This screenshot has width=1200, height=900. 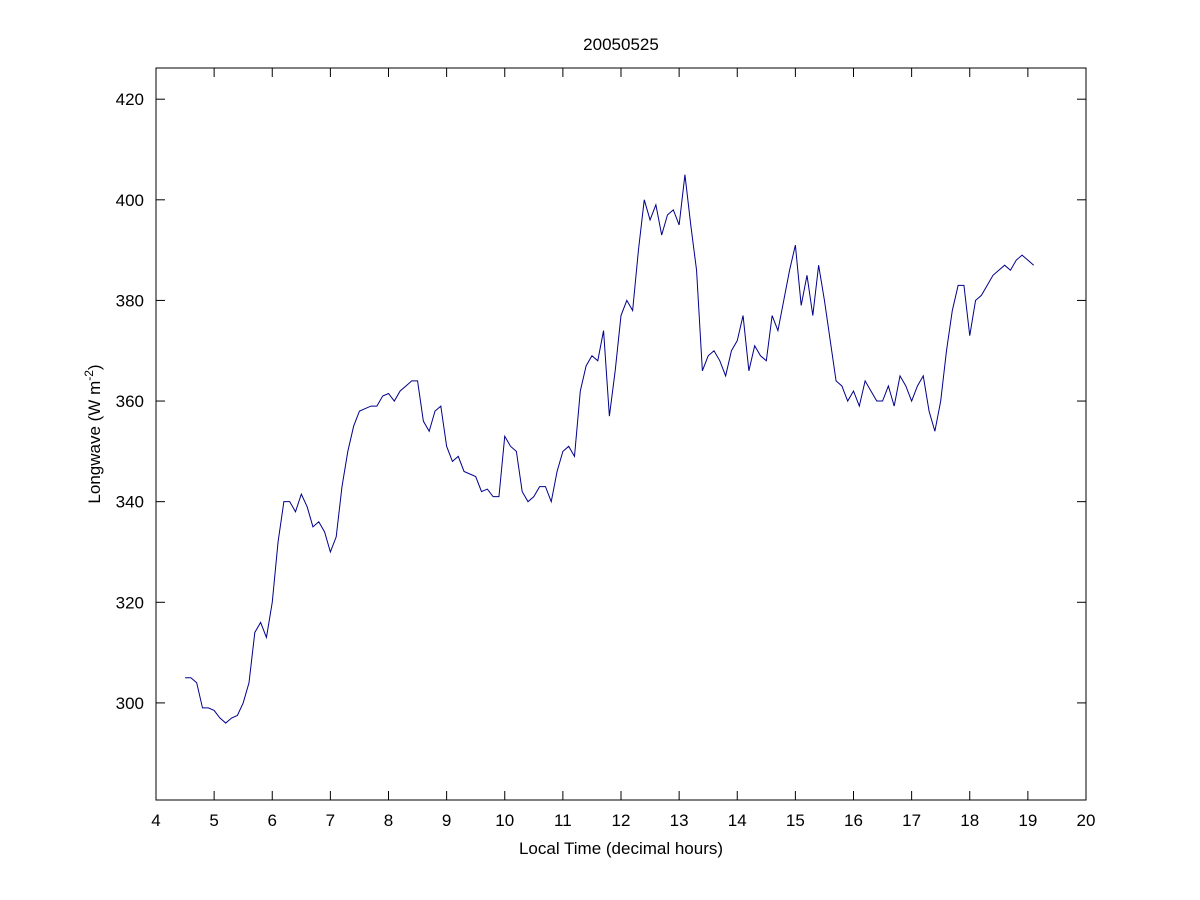 I want to click on y-tick-label: 320, so click(x=130, y=602).